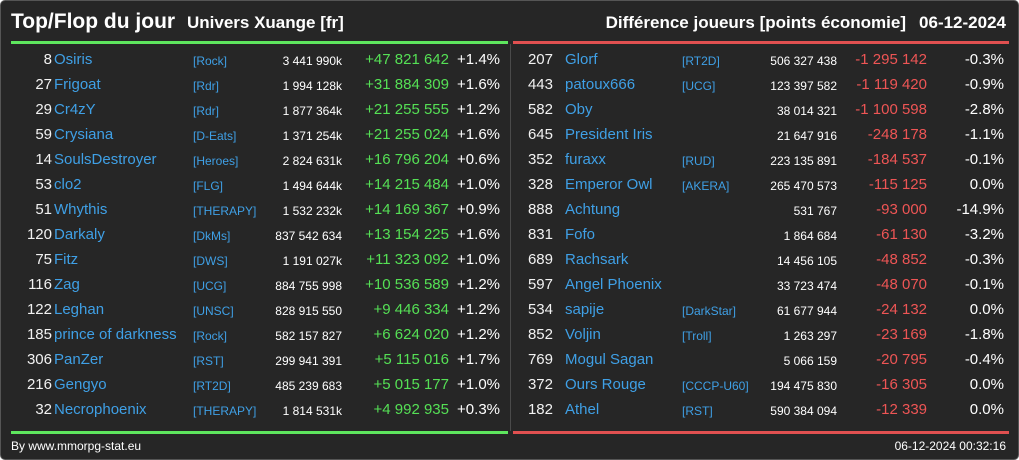 The width and height of the screenshot is (1019, 460). I want to click on player-name-link: sapije, so click(585, 309).